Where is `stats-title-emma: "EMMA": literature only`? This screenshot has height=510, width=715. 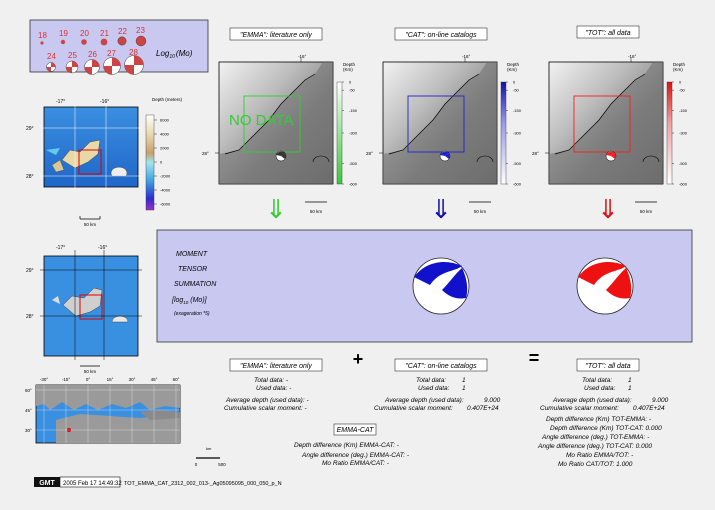 stats-title-emma: "EMMA": literature only is located at coordinates (276, 366).